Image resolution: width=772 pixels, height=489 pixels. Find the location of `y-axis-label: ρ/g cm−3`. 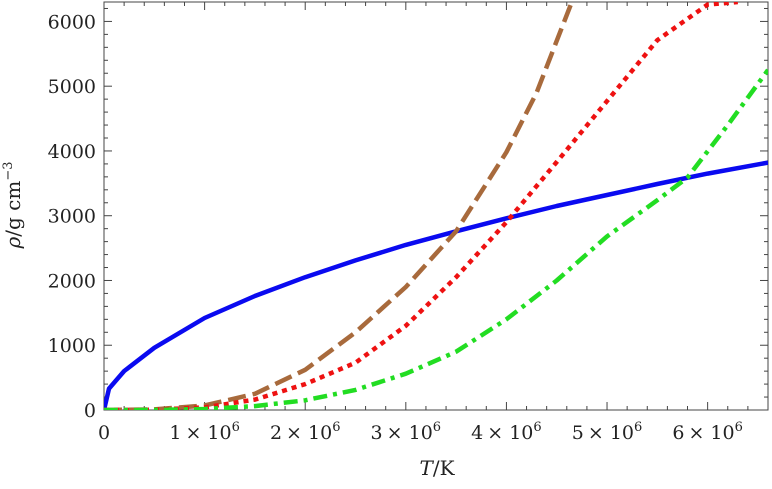

y-axis-label: ρ/g cm−3 is located at coordinates (13, 205).